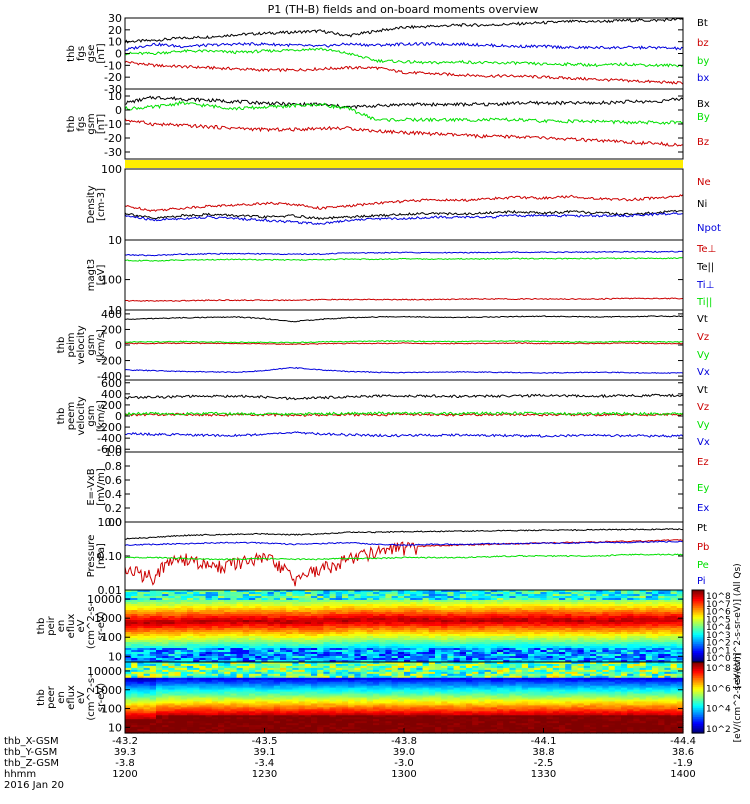 This screenshot has height=804, width=750. Describe the element at coordinates (703, 565) in the screenshot. I see `legend-entry: Pe` at that location.